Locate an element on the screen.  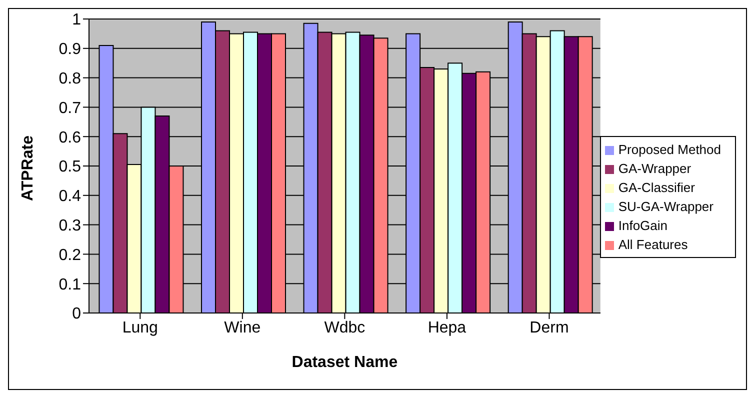
y-tick-label: 0.9 is located at coordinates (70, 49).